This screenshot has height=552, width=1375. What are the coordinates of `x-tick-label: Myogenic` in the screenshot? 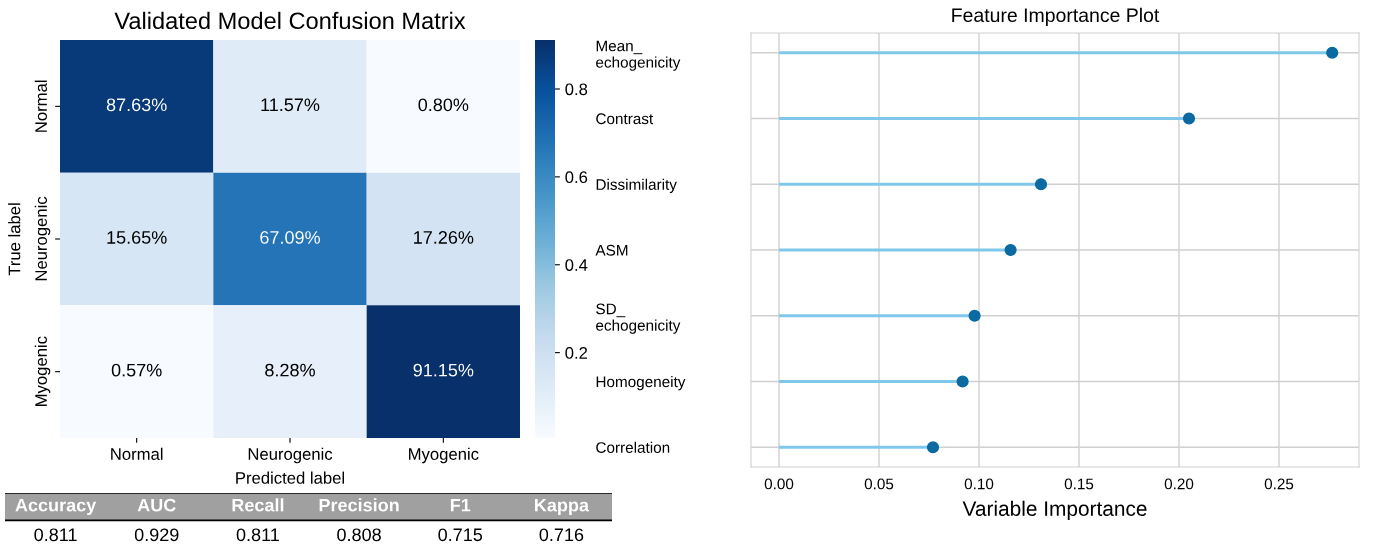 It's located at (444, 455).